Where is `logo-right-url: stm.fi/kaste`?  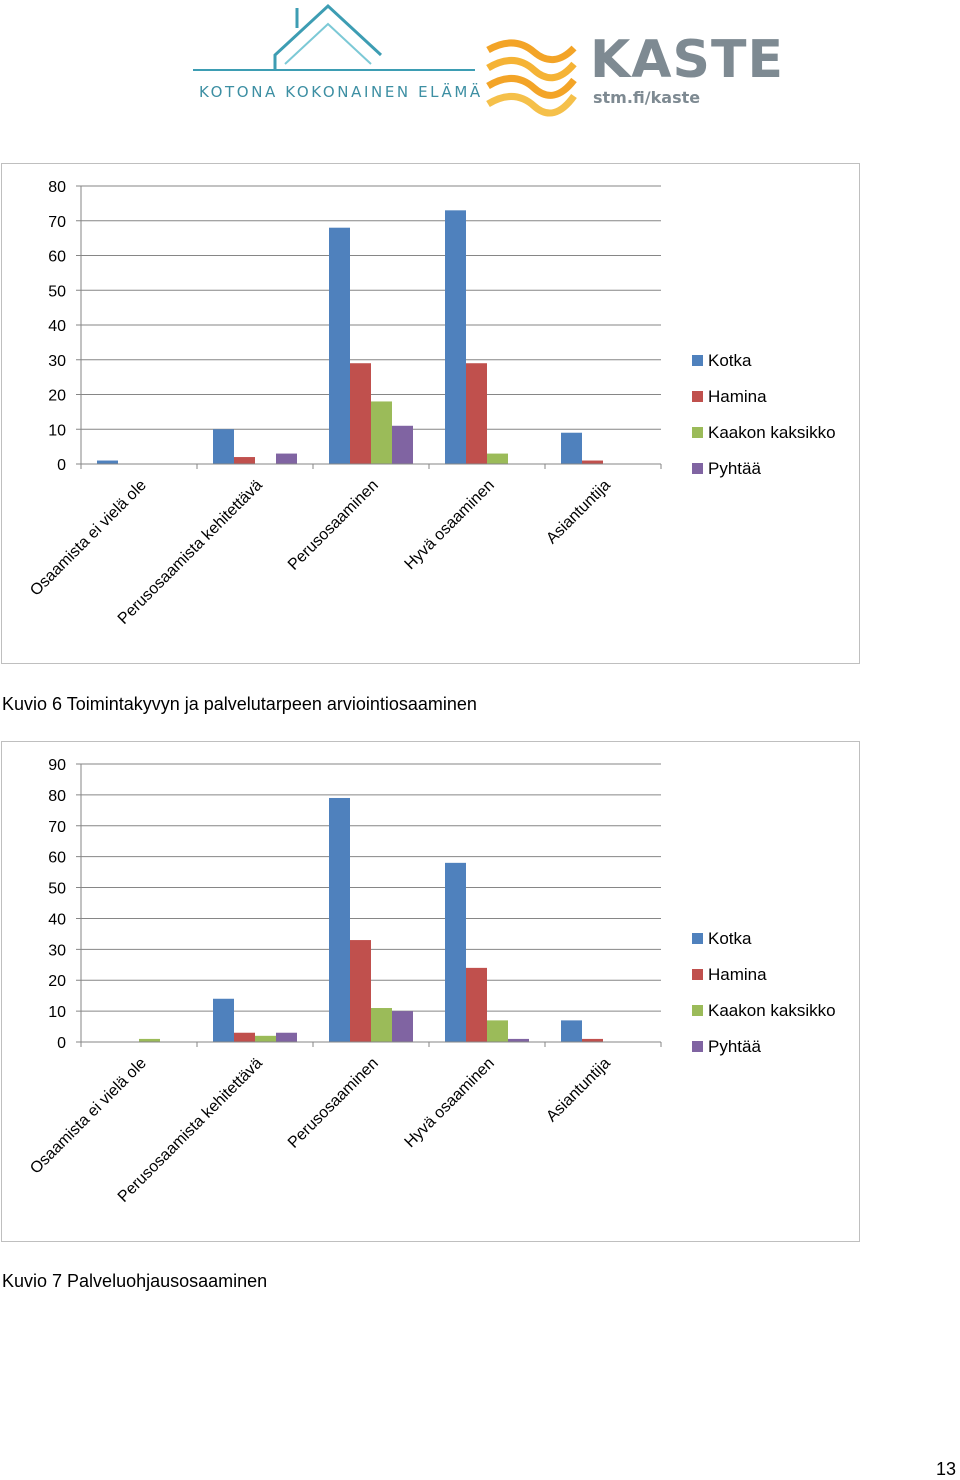 logo-right-url: stm.fi/kaste is located at coordinates (647, 97).